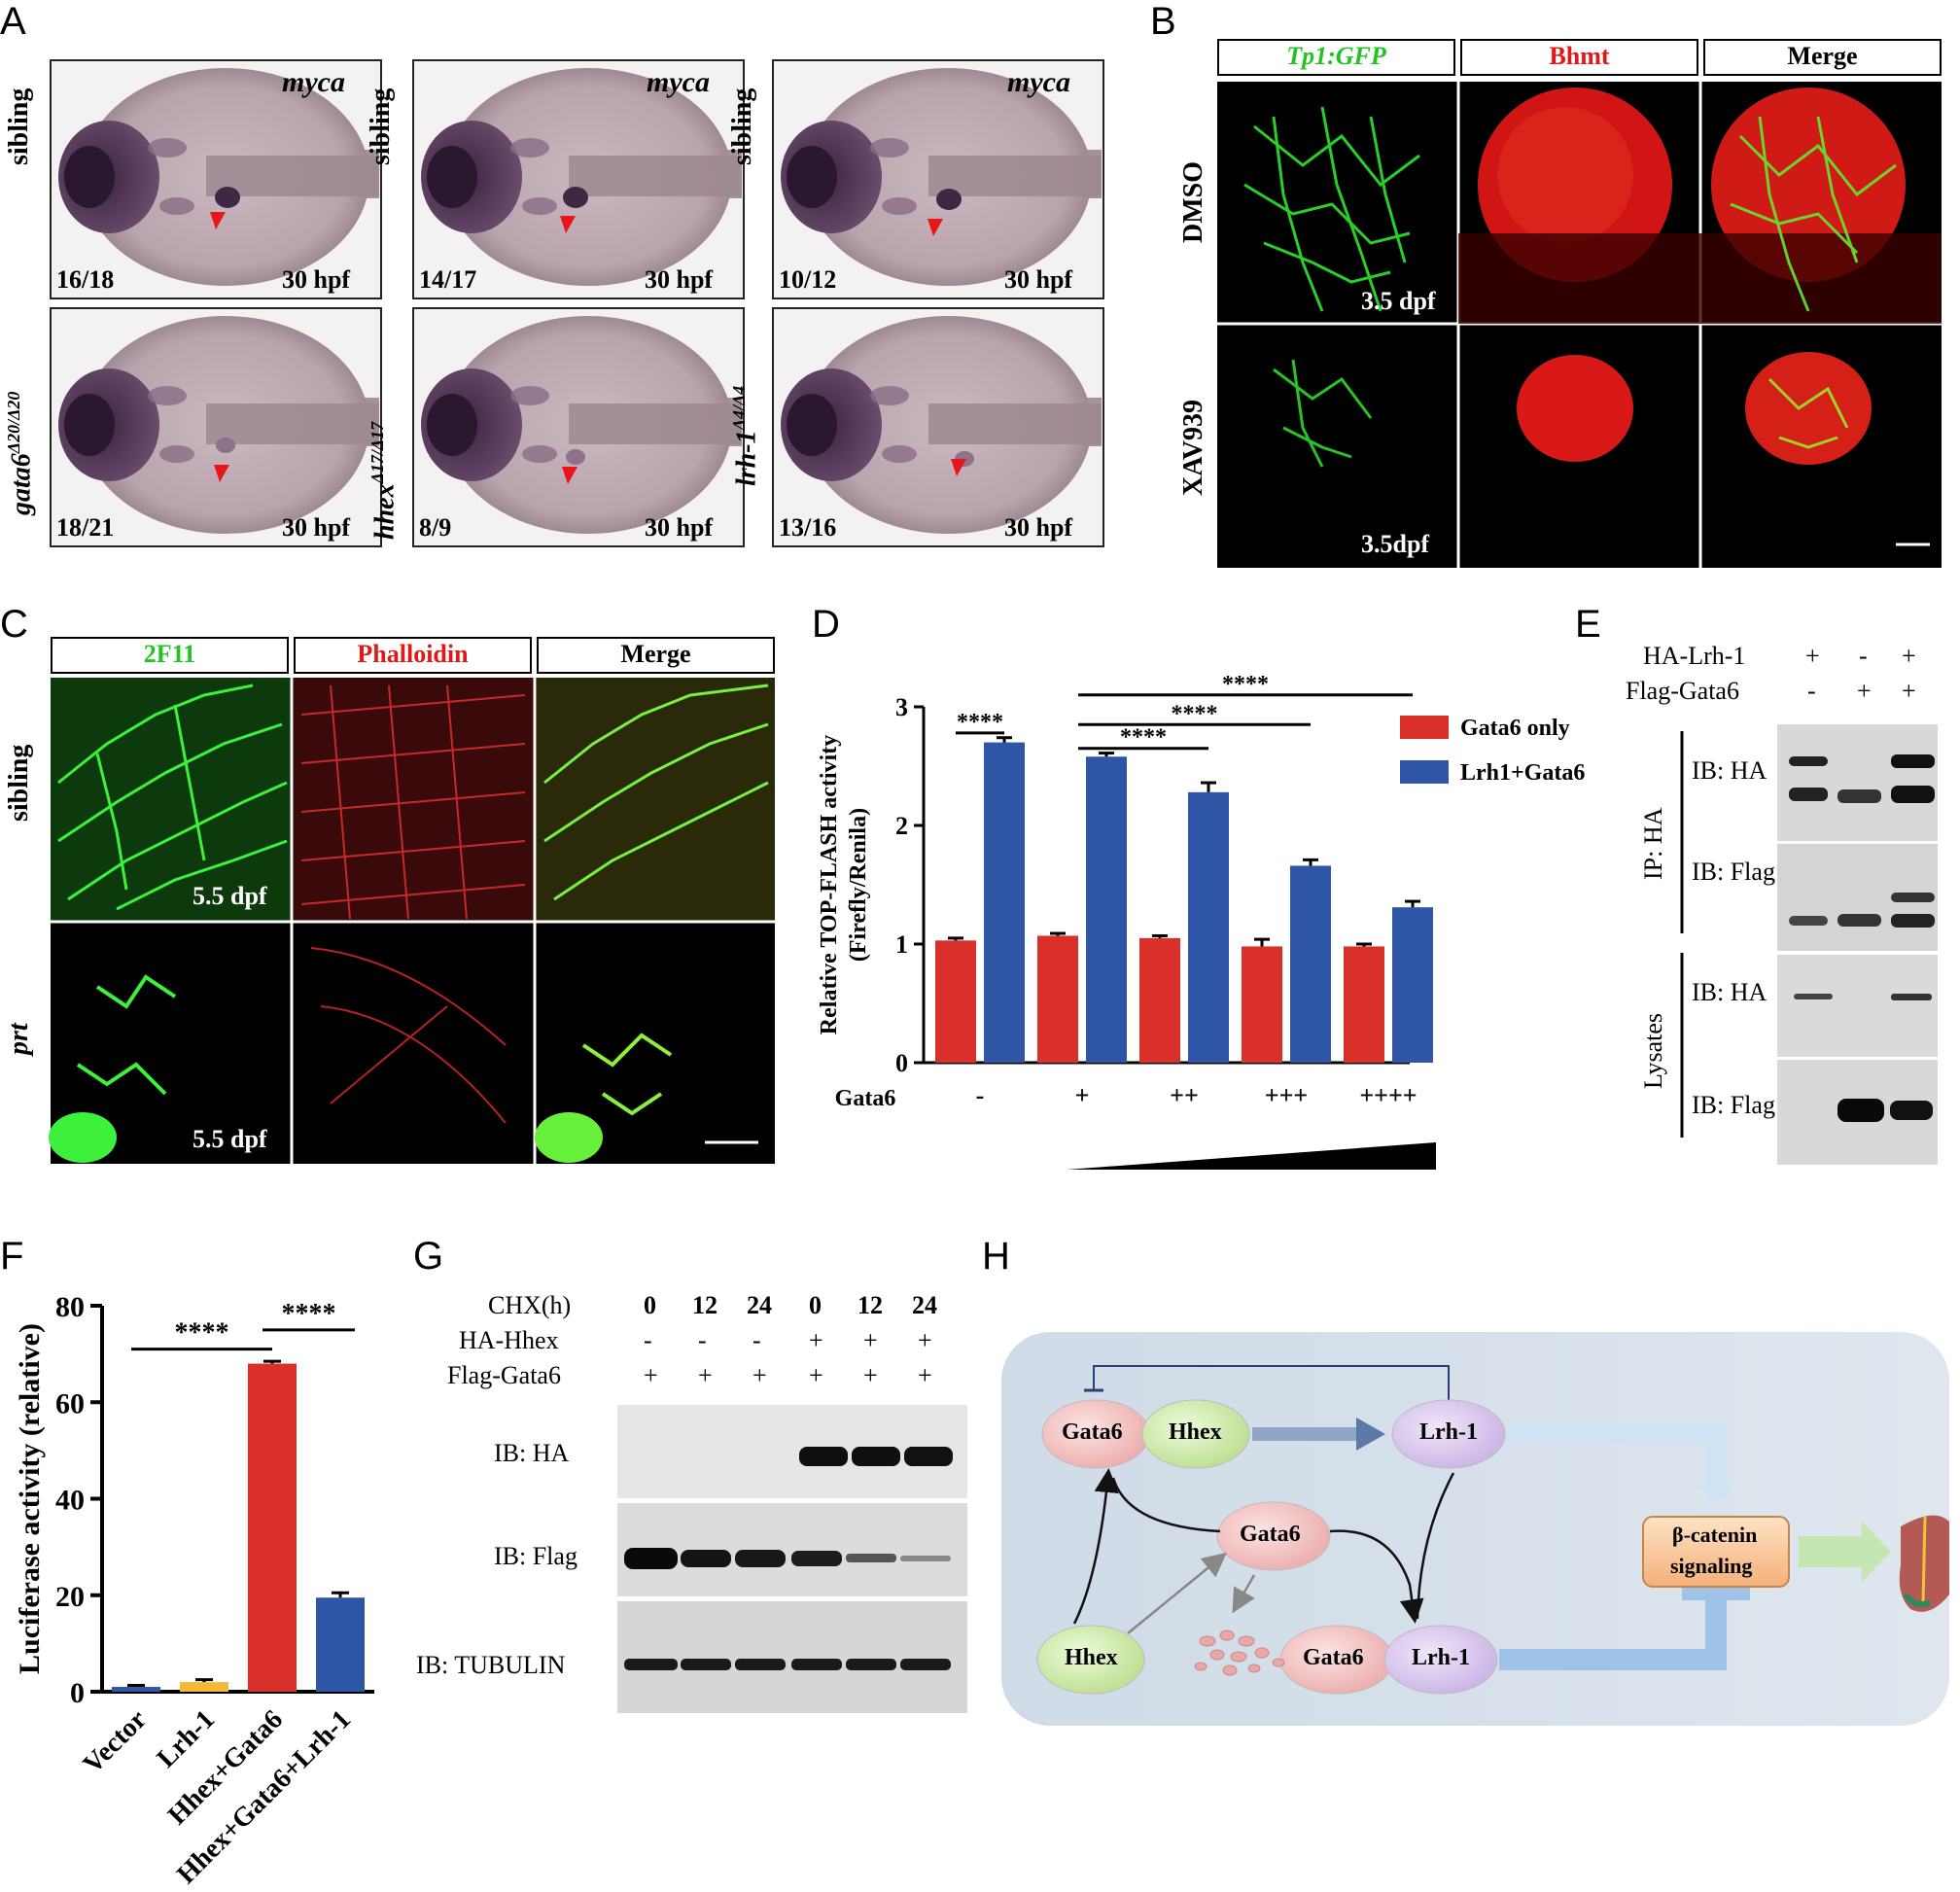 Image resolution: width=1960 pixels, height=1892 pixels. I want to click on d-legend-label-0: Gata6 only, so click(1515, 728).